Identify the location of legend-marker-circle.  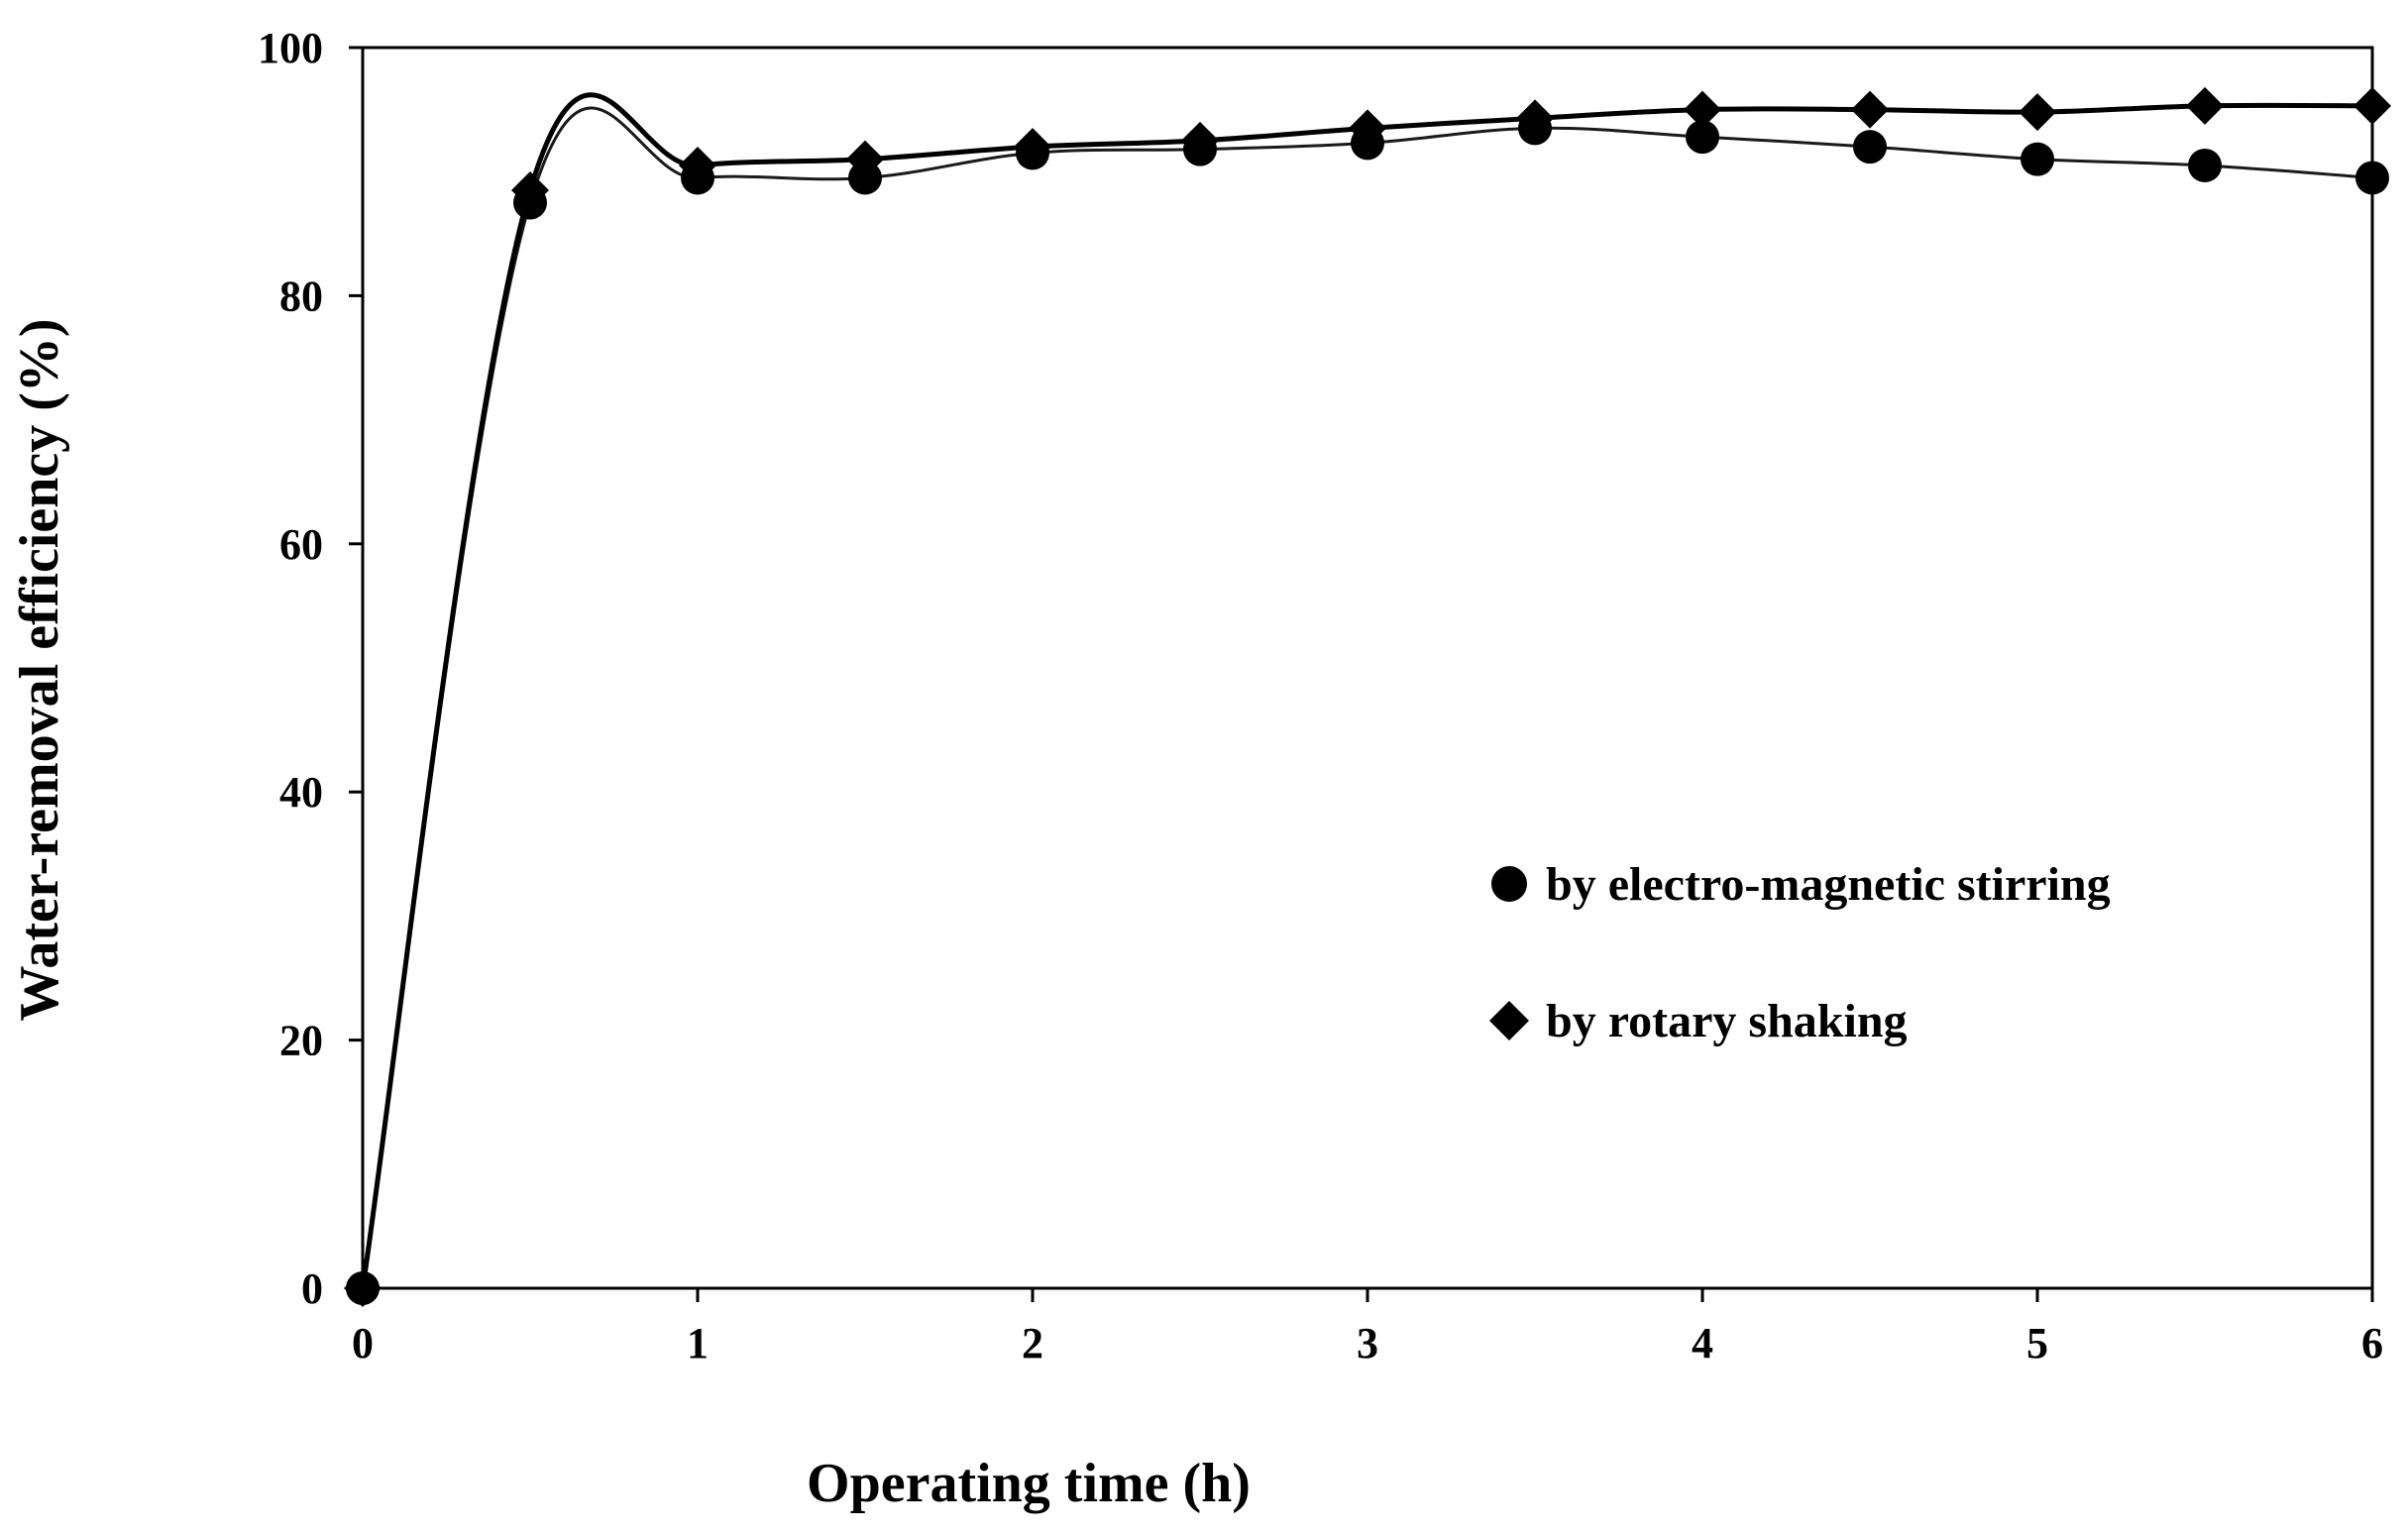
(1509, 884).